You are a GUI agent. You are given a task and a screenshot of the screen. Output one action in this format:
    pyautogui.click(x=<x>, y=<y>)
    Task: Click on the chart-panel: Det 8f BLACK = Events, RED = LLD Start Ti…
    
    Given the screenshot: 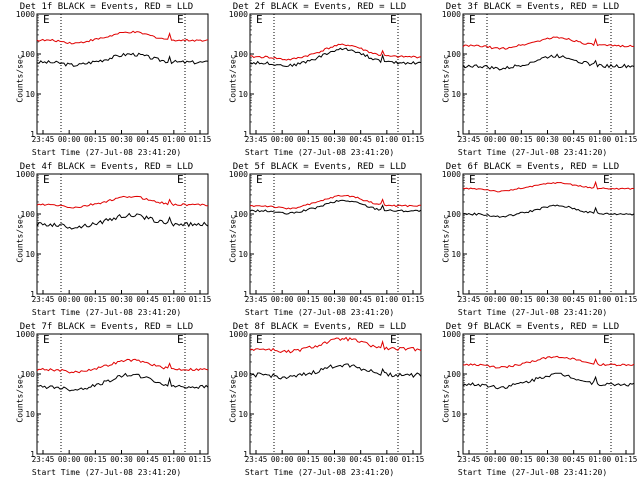 What is the action you would take?
    pyautogui.click(x=319, y=400)
    